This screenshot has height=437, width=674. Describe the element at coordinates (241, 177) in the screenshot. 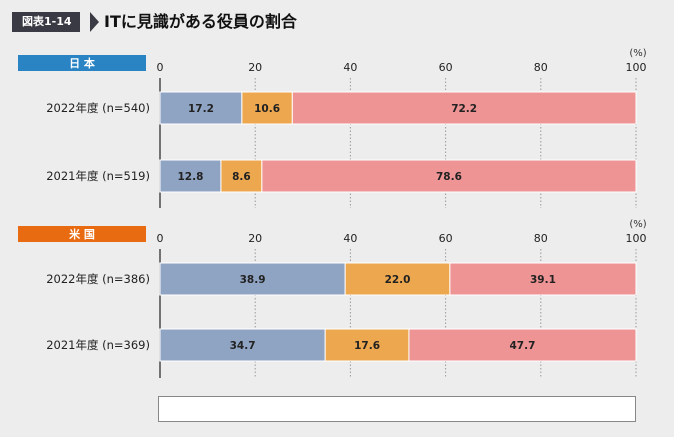

I see `data-label: 8.6` at that location.